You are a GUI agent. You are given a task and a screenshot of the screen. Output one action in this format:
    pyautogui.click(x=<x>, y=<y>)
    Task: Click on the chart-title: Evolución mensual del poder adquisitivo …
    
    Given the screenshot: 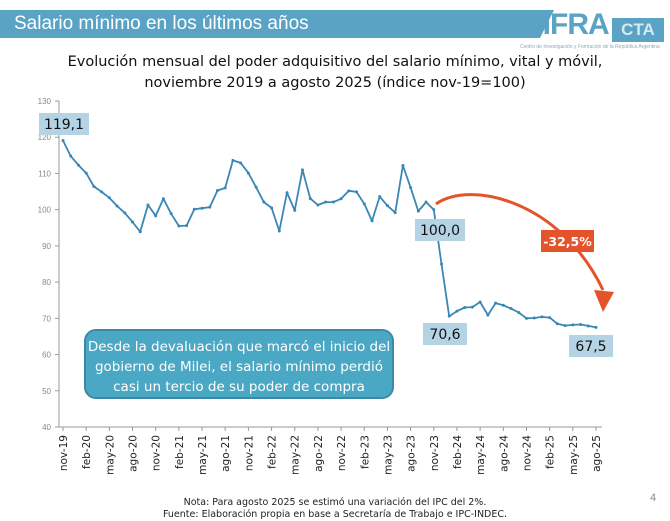 What is the action you would take?
    pyautogui.click(x=335, y=73)
    